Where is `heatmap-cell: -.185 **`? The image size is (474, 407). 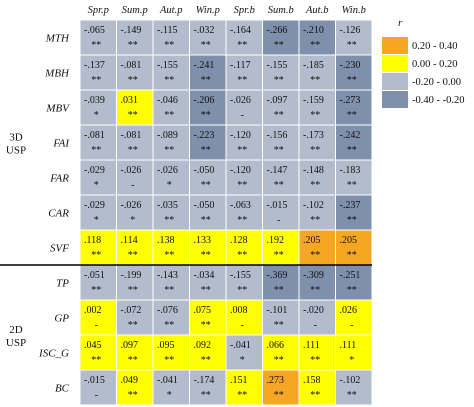
heatmap-cell: -.185 ** is located at coordinates (317, 72).